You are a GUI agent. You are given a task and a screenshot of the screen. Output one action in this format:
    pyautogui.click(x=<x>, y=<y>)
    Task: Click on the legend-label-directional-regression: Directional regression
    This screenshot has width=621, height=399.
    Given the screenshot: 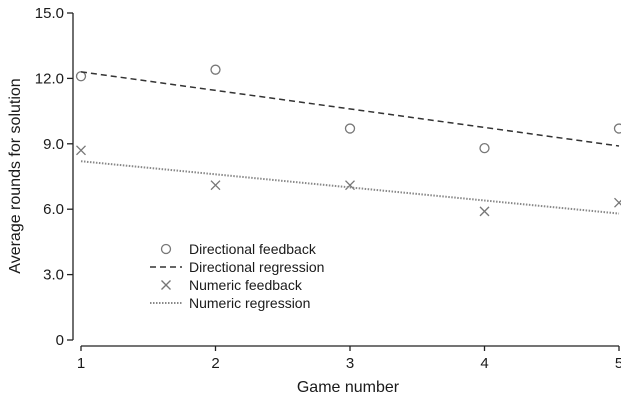 What is the action you would take?
    pyautogui.click(x=256, y=267)
    